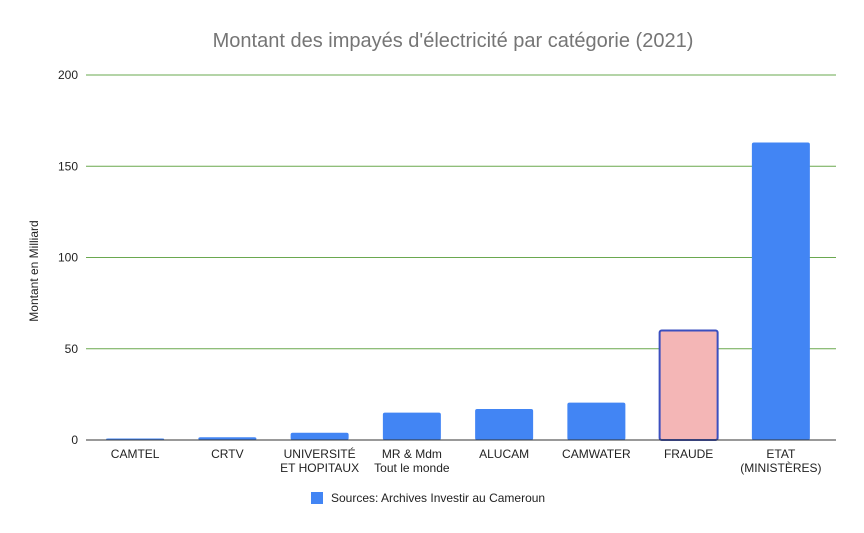 This screenshot has height=533, width=864. Describe the element at coordinates (72, 349) in the screenshot. I see `y-tick-label: 50` at that location.